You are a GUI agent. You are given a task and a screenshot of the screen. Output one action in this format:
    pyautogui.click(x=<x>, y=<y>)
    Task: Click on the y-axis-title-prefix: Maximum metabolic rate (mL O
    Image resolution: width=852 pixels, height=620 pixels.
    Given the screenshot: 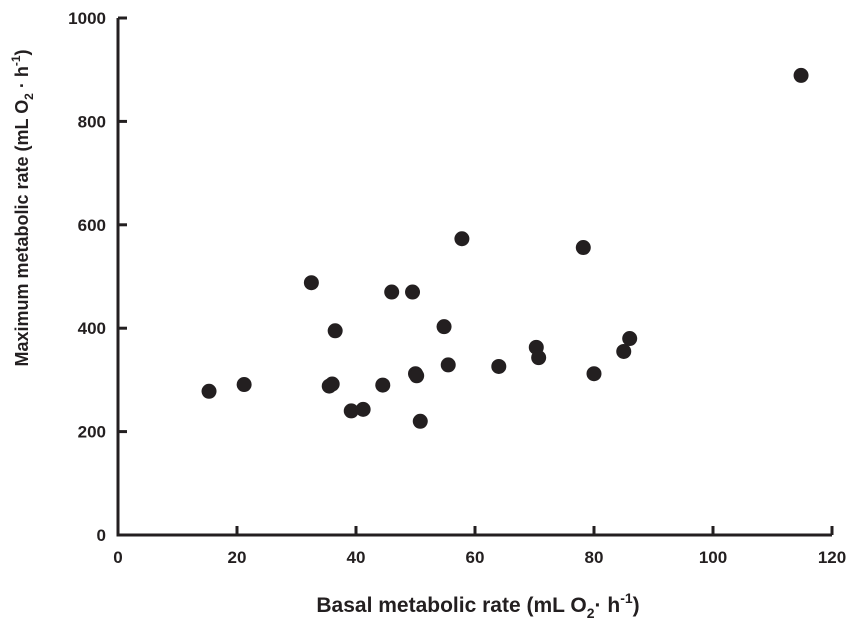 What is the action you would take?
    pyautogui.click(x=22, y=233)
    